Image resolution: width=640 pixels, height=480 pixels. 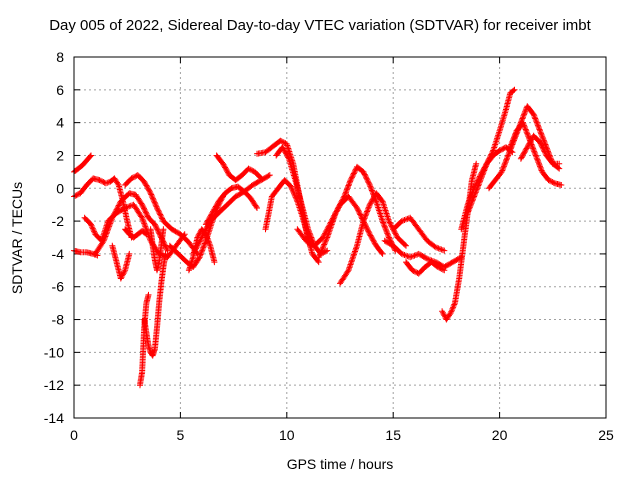 What do you see at coordinates (60, 155) in the screenshot?
I see `y-tick-label: 2` at bounding box center [60, 155].